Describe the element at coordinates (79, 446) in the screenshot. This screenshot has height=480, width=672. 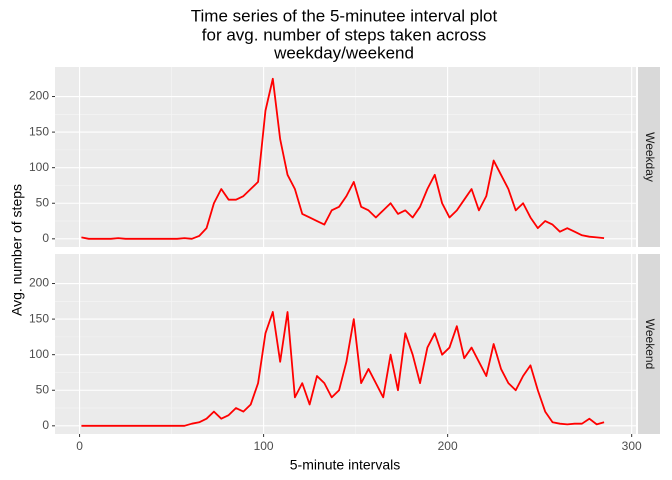
I see `x-tick-label: 0` at that location.